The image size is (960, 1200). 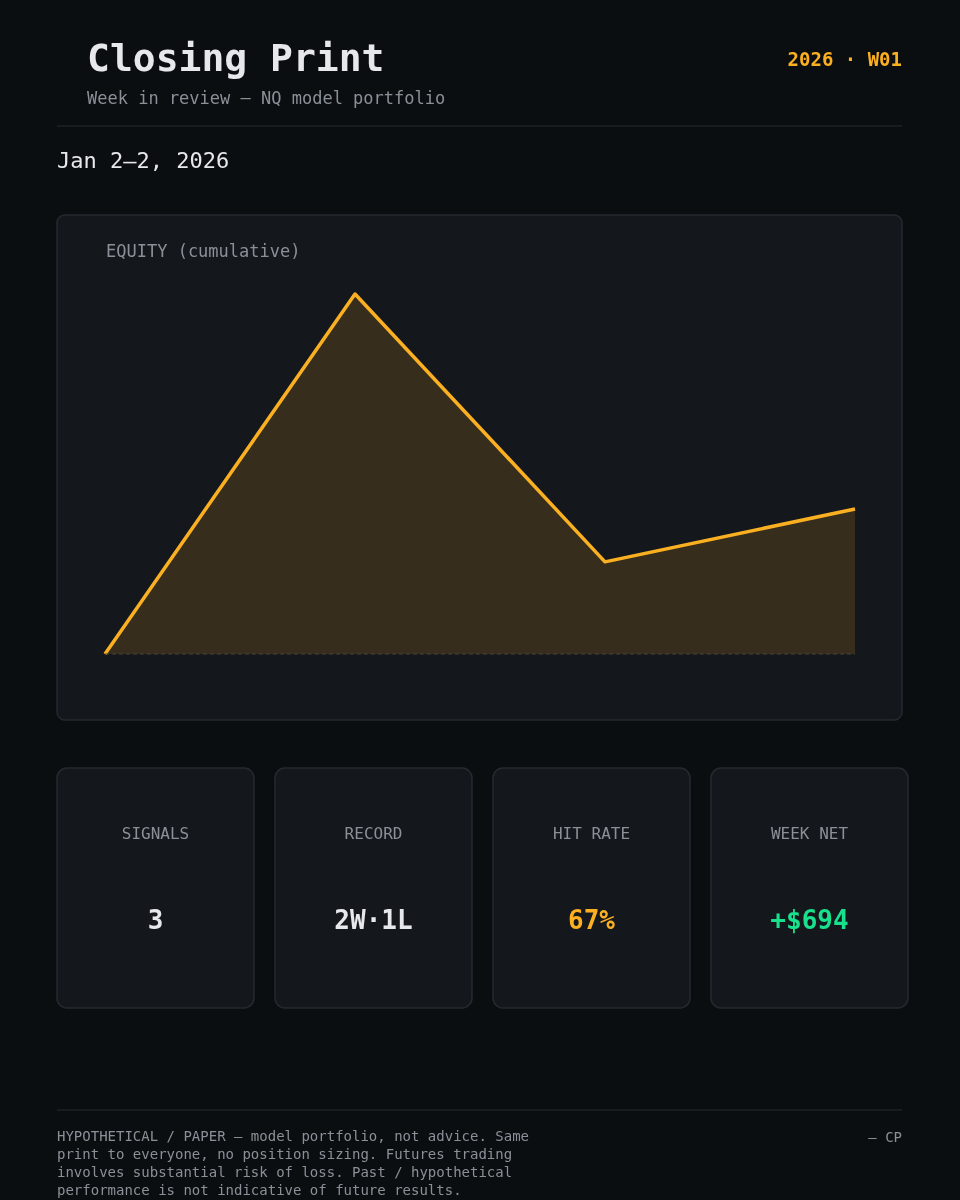 What do you see at coordinates (885, 1137) in the screenshot?
I see `text: — CP` at bounding box center [885, 1137].